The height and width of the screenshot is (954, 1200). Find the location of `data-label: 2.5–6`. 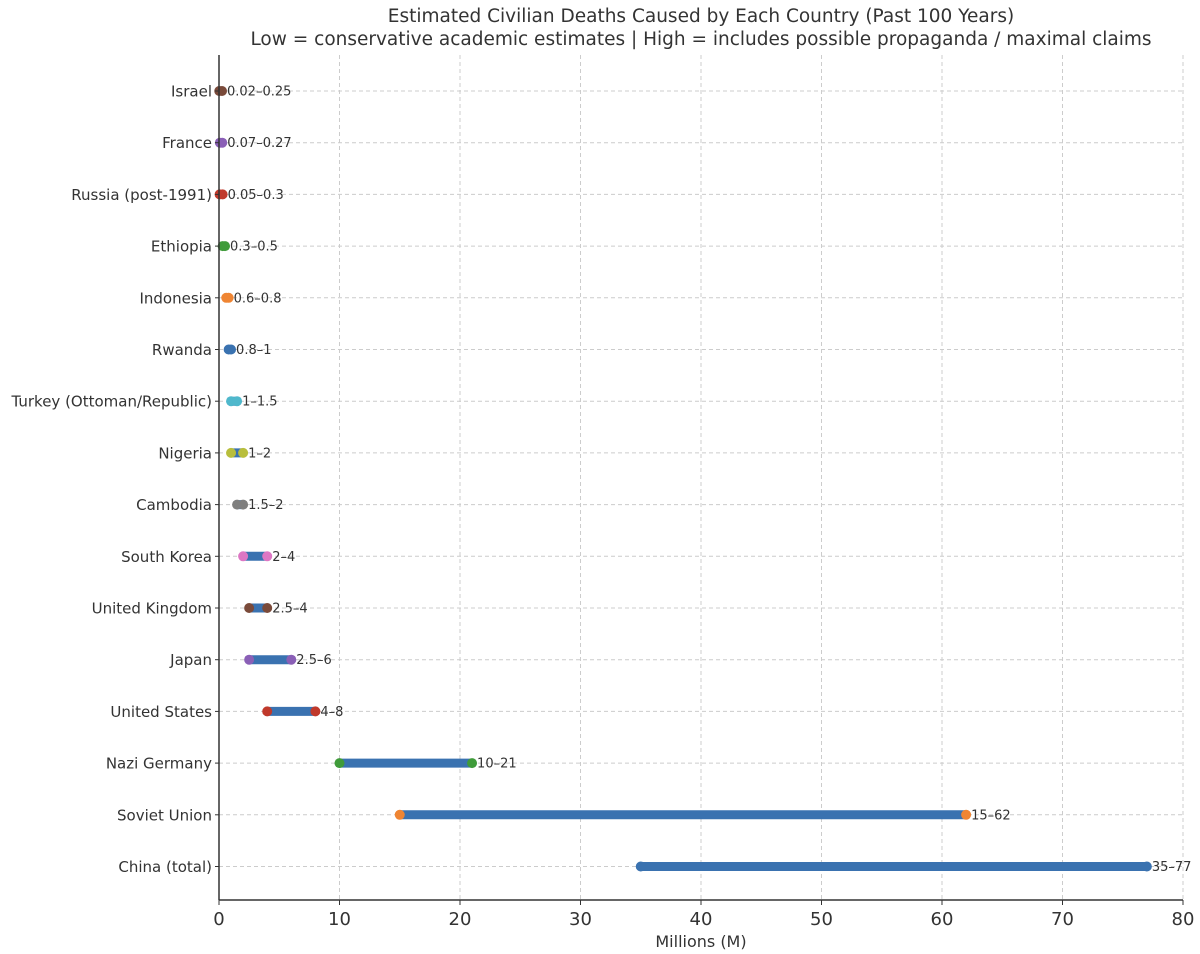

data-label: 2.5–6 is located at coordinates (313, 660).